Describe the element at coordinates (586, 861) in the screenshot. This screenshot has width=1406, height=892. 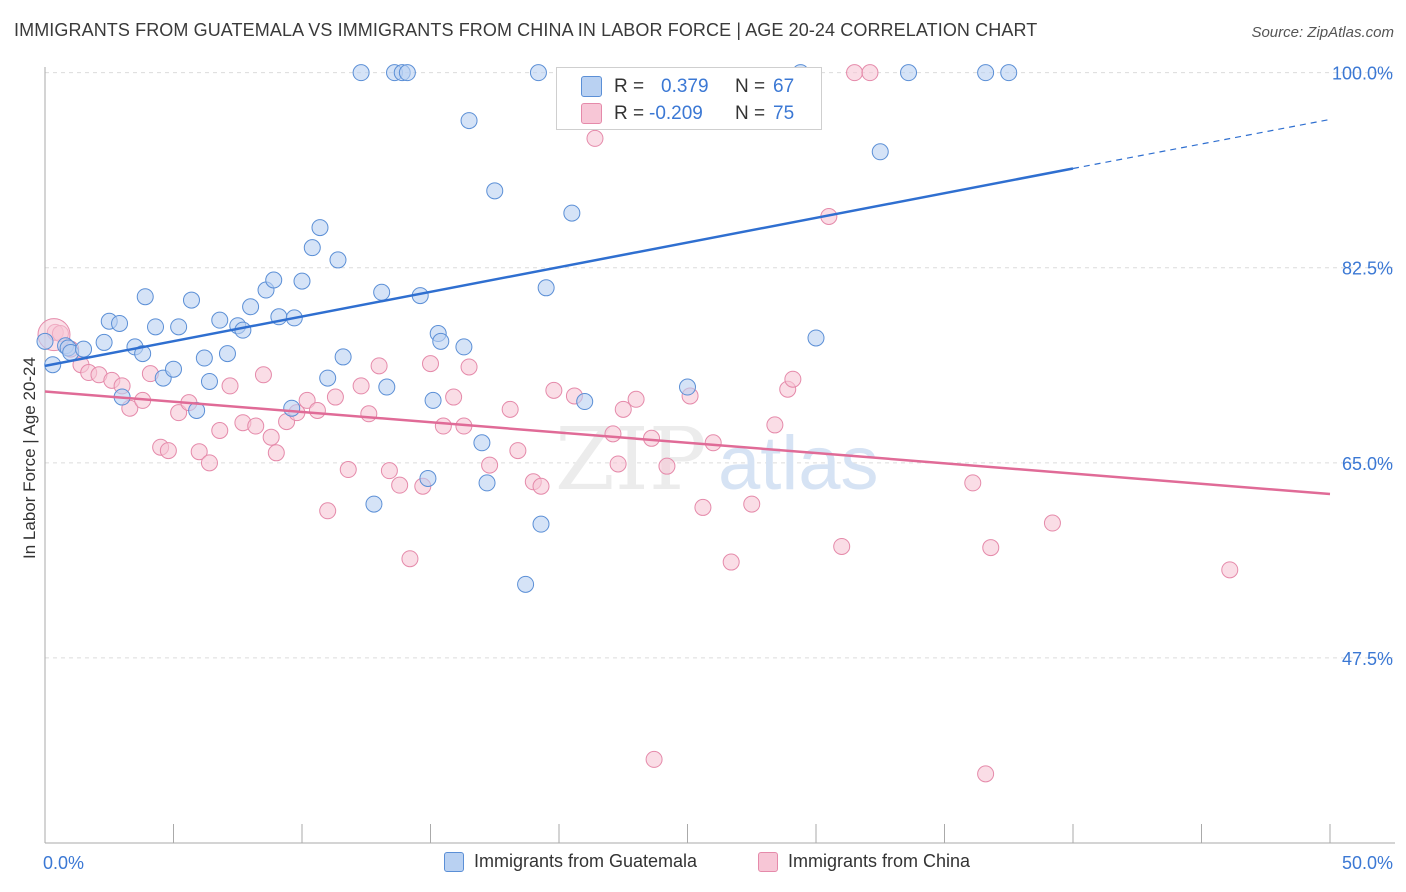
I see `legend-label-guatemala: Immigrants from Guatemala` at that location.